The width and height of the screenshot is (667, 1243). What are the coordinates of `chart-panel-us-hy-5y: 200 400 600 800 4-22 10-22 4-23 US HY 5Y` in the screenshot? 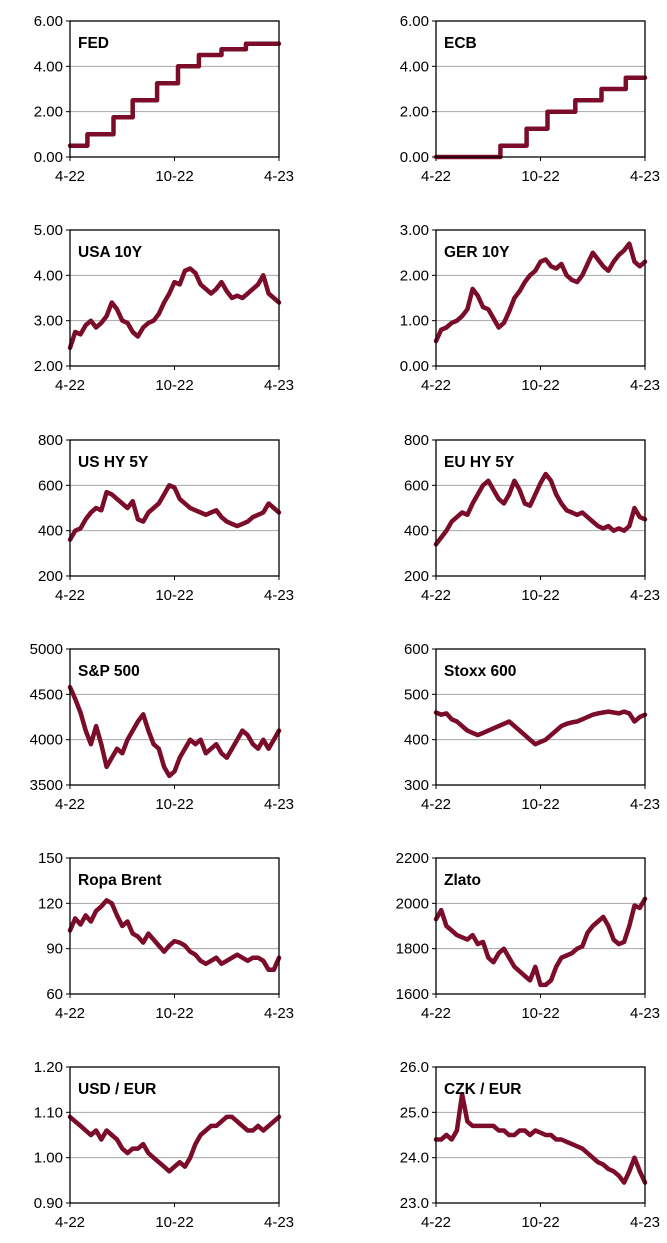 It's located at (166, 518).